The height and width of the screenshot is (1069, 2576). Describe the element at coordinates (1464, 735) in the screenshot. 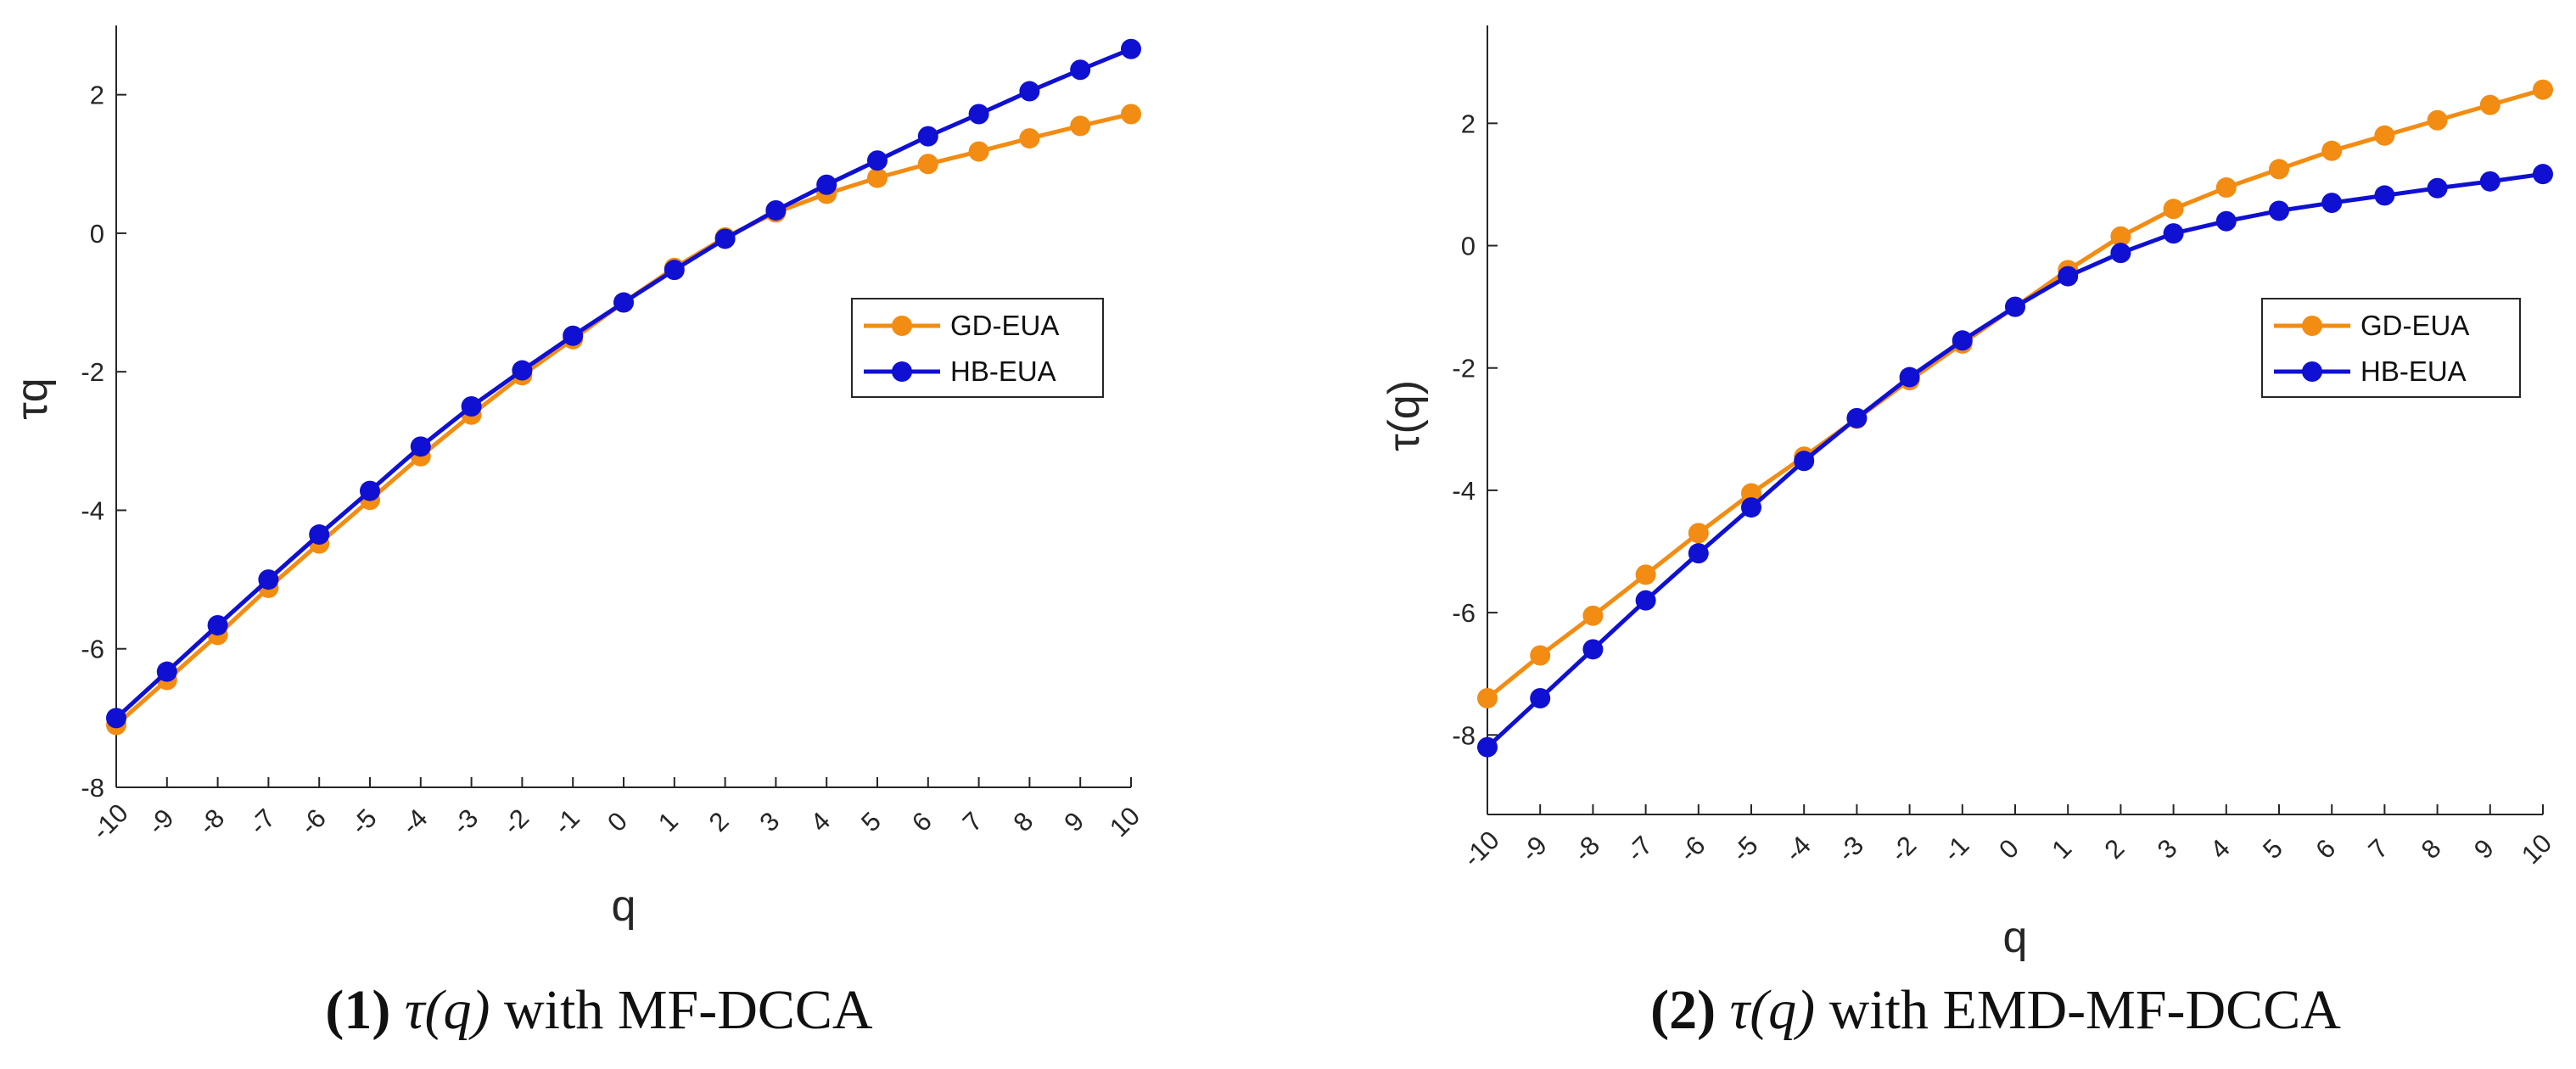

I see `y-tick-label: -8` at that location.